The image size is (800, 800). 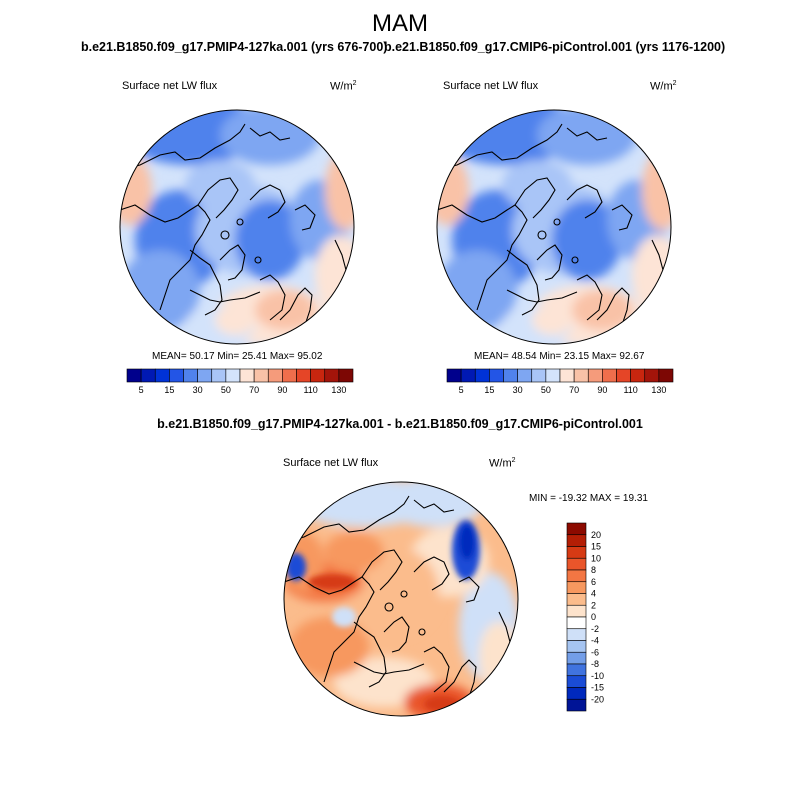 What do you see at coordinates (597, 699) in the screenshot?
I see `colorbar-tick-label: -20` at bounding box center [597, 699].